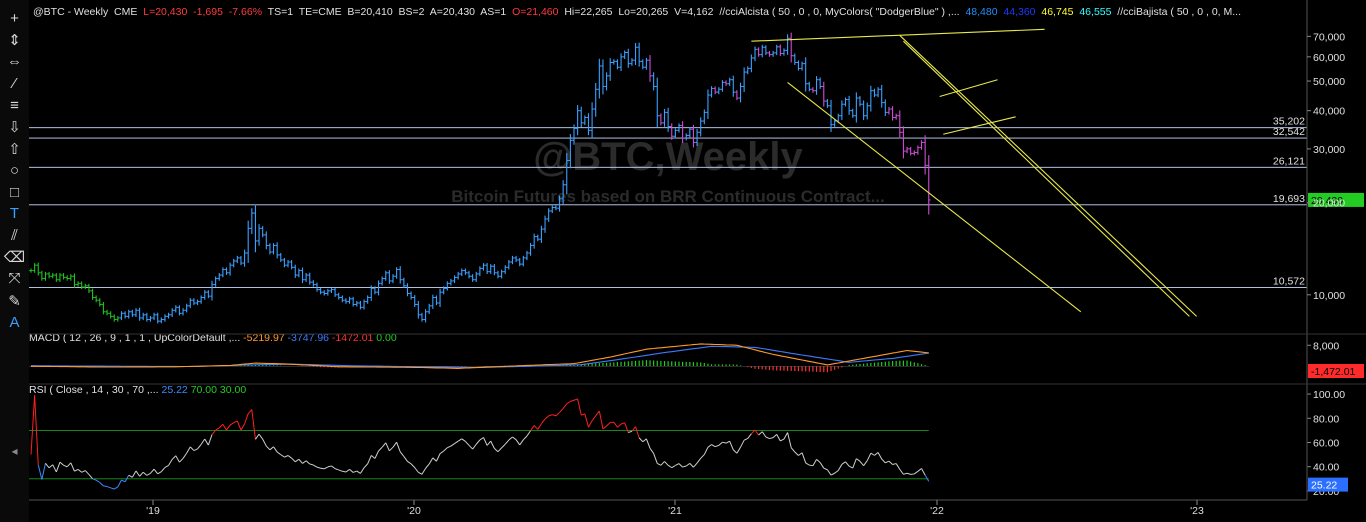 This screenshot has width=1366, height=522. Describe the element at coordinates (14, 149) in the screenshot. I see `arrow-up-icon: ⇧` at that location.